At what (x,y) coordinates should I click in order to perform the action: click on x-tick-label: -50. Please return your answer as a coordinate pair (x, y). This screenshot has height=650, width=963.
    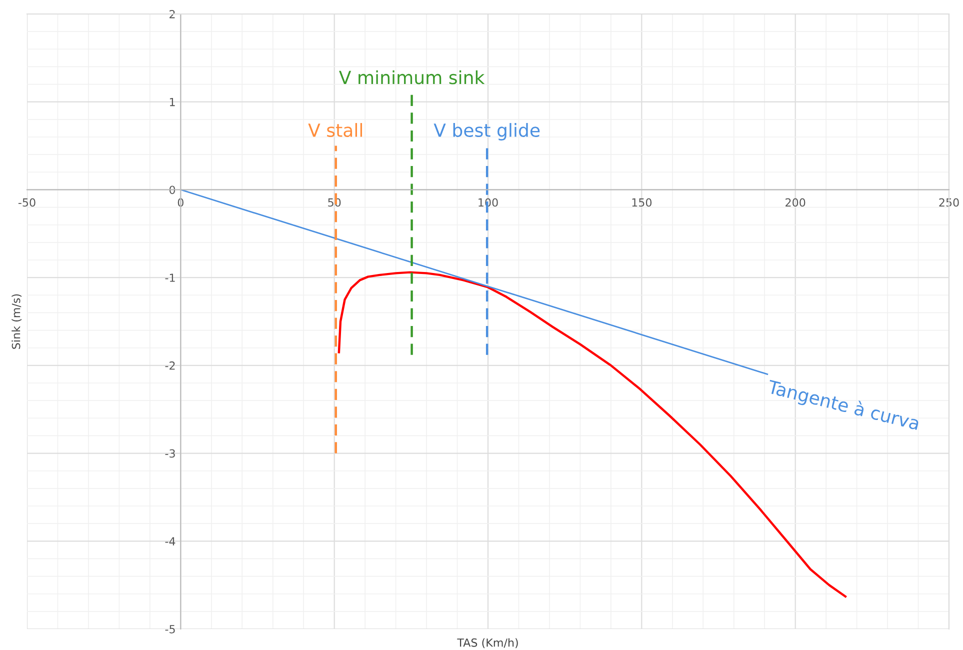
    Looking at the image, I should click on (27, 202).